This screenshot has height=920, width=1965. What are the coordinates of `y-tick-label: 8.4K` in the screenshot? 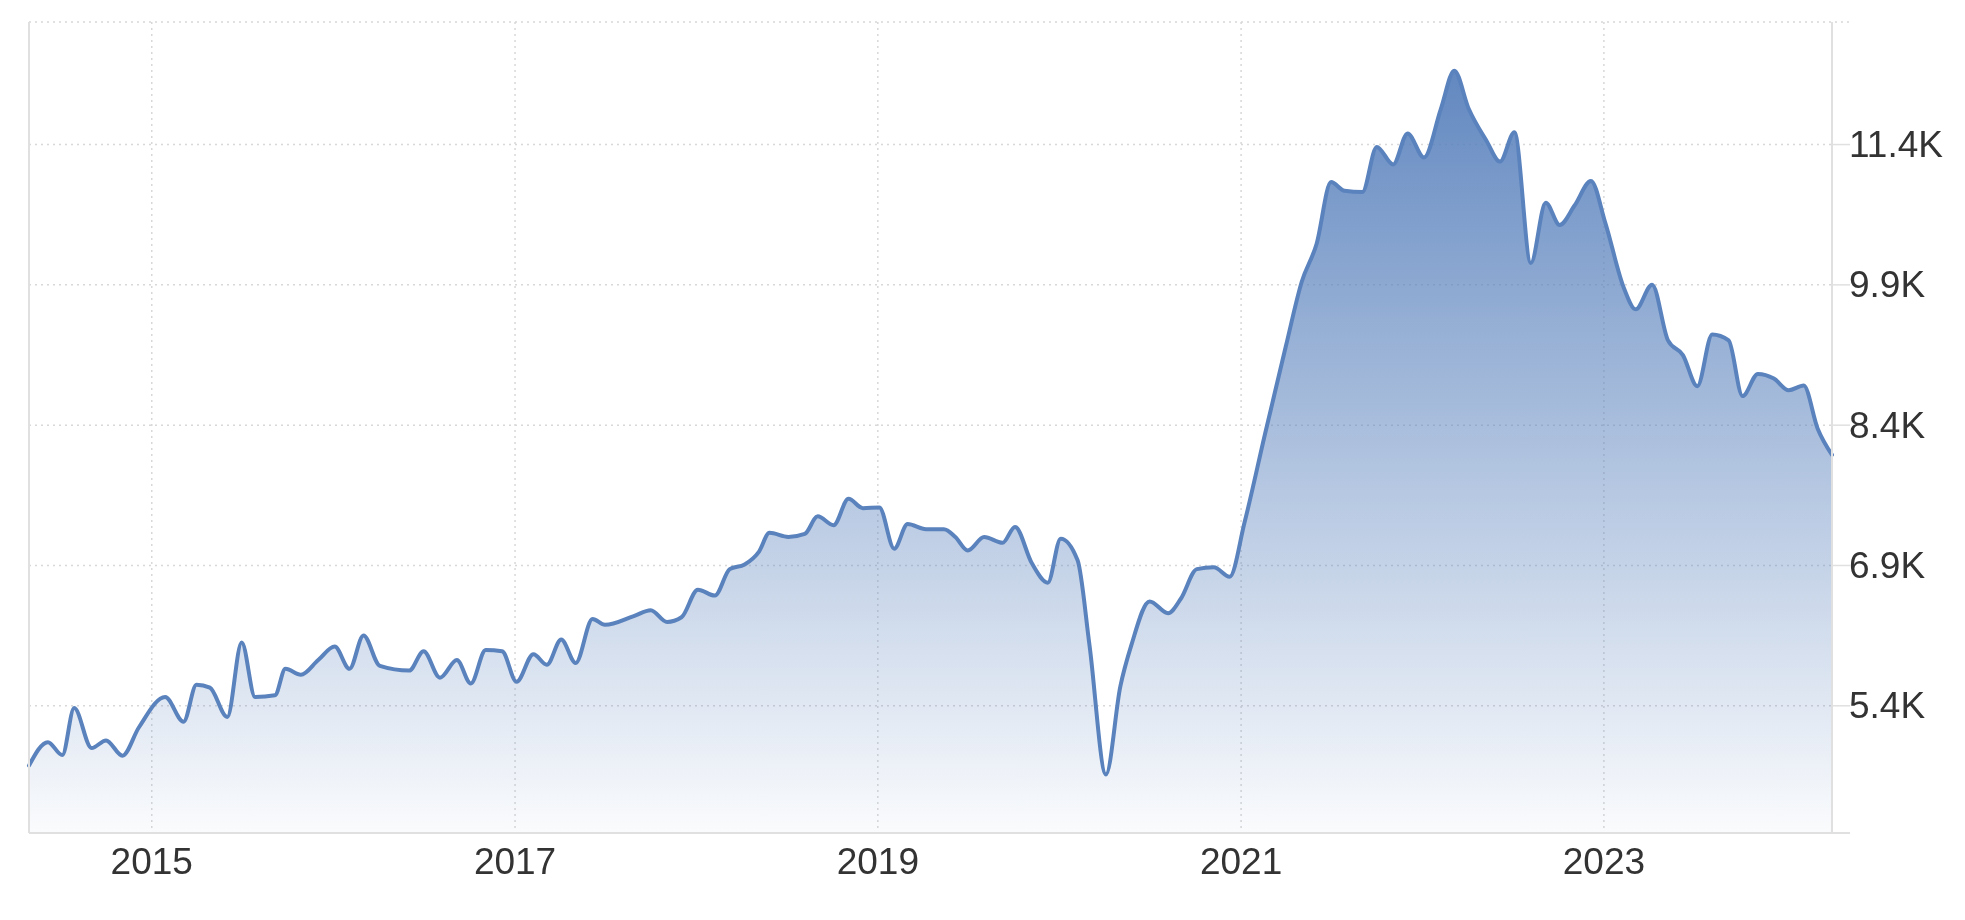 It's located at (1887, 425).